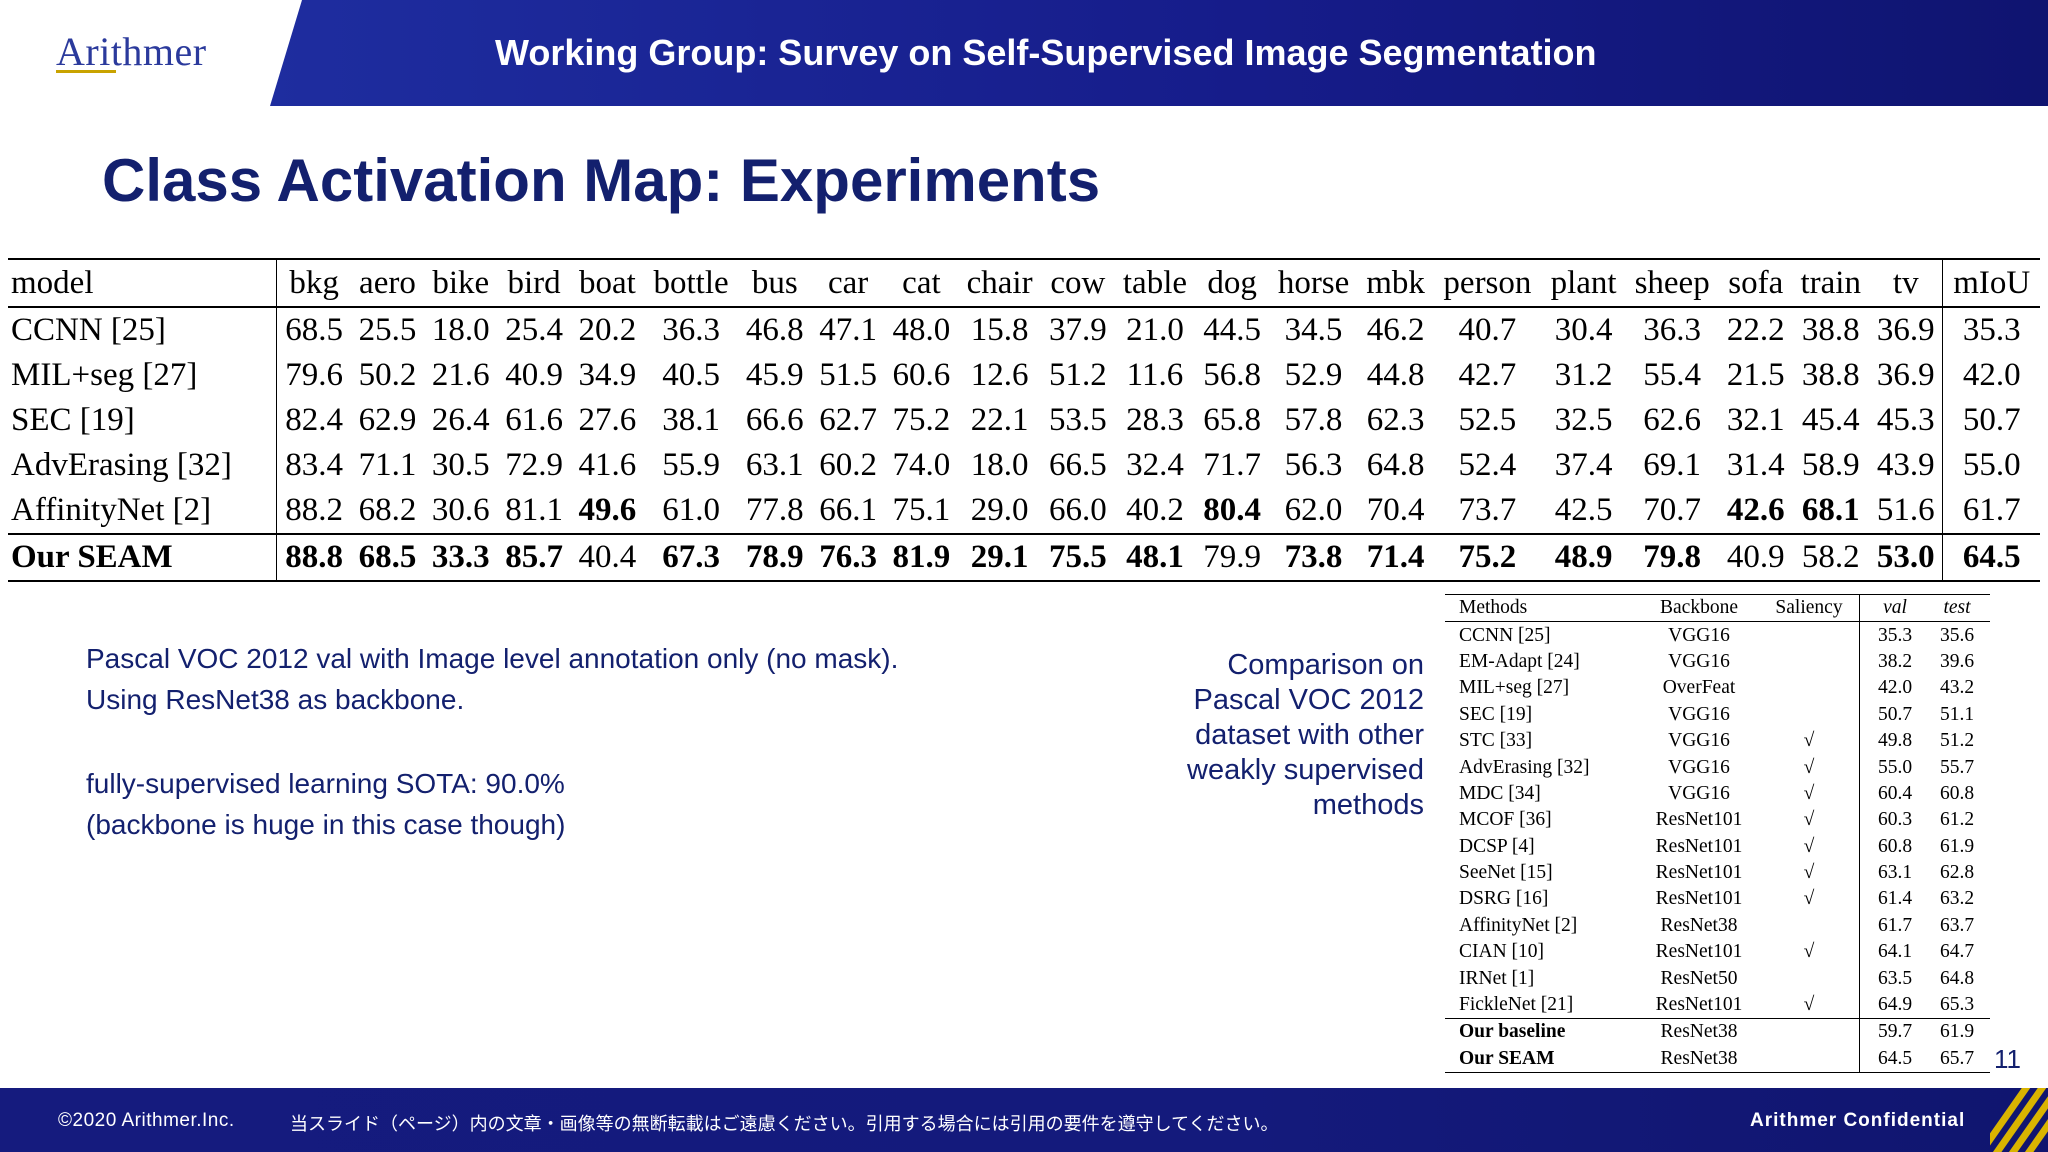  Describe the element at coordinates (607, 282) in the screenshot. I see `column-header: boat` at that location.